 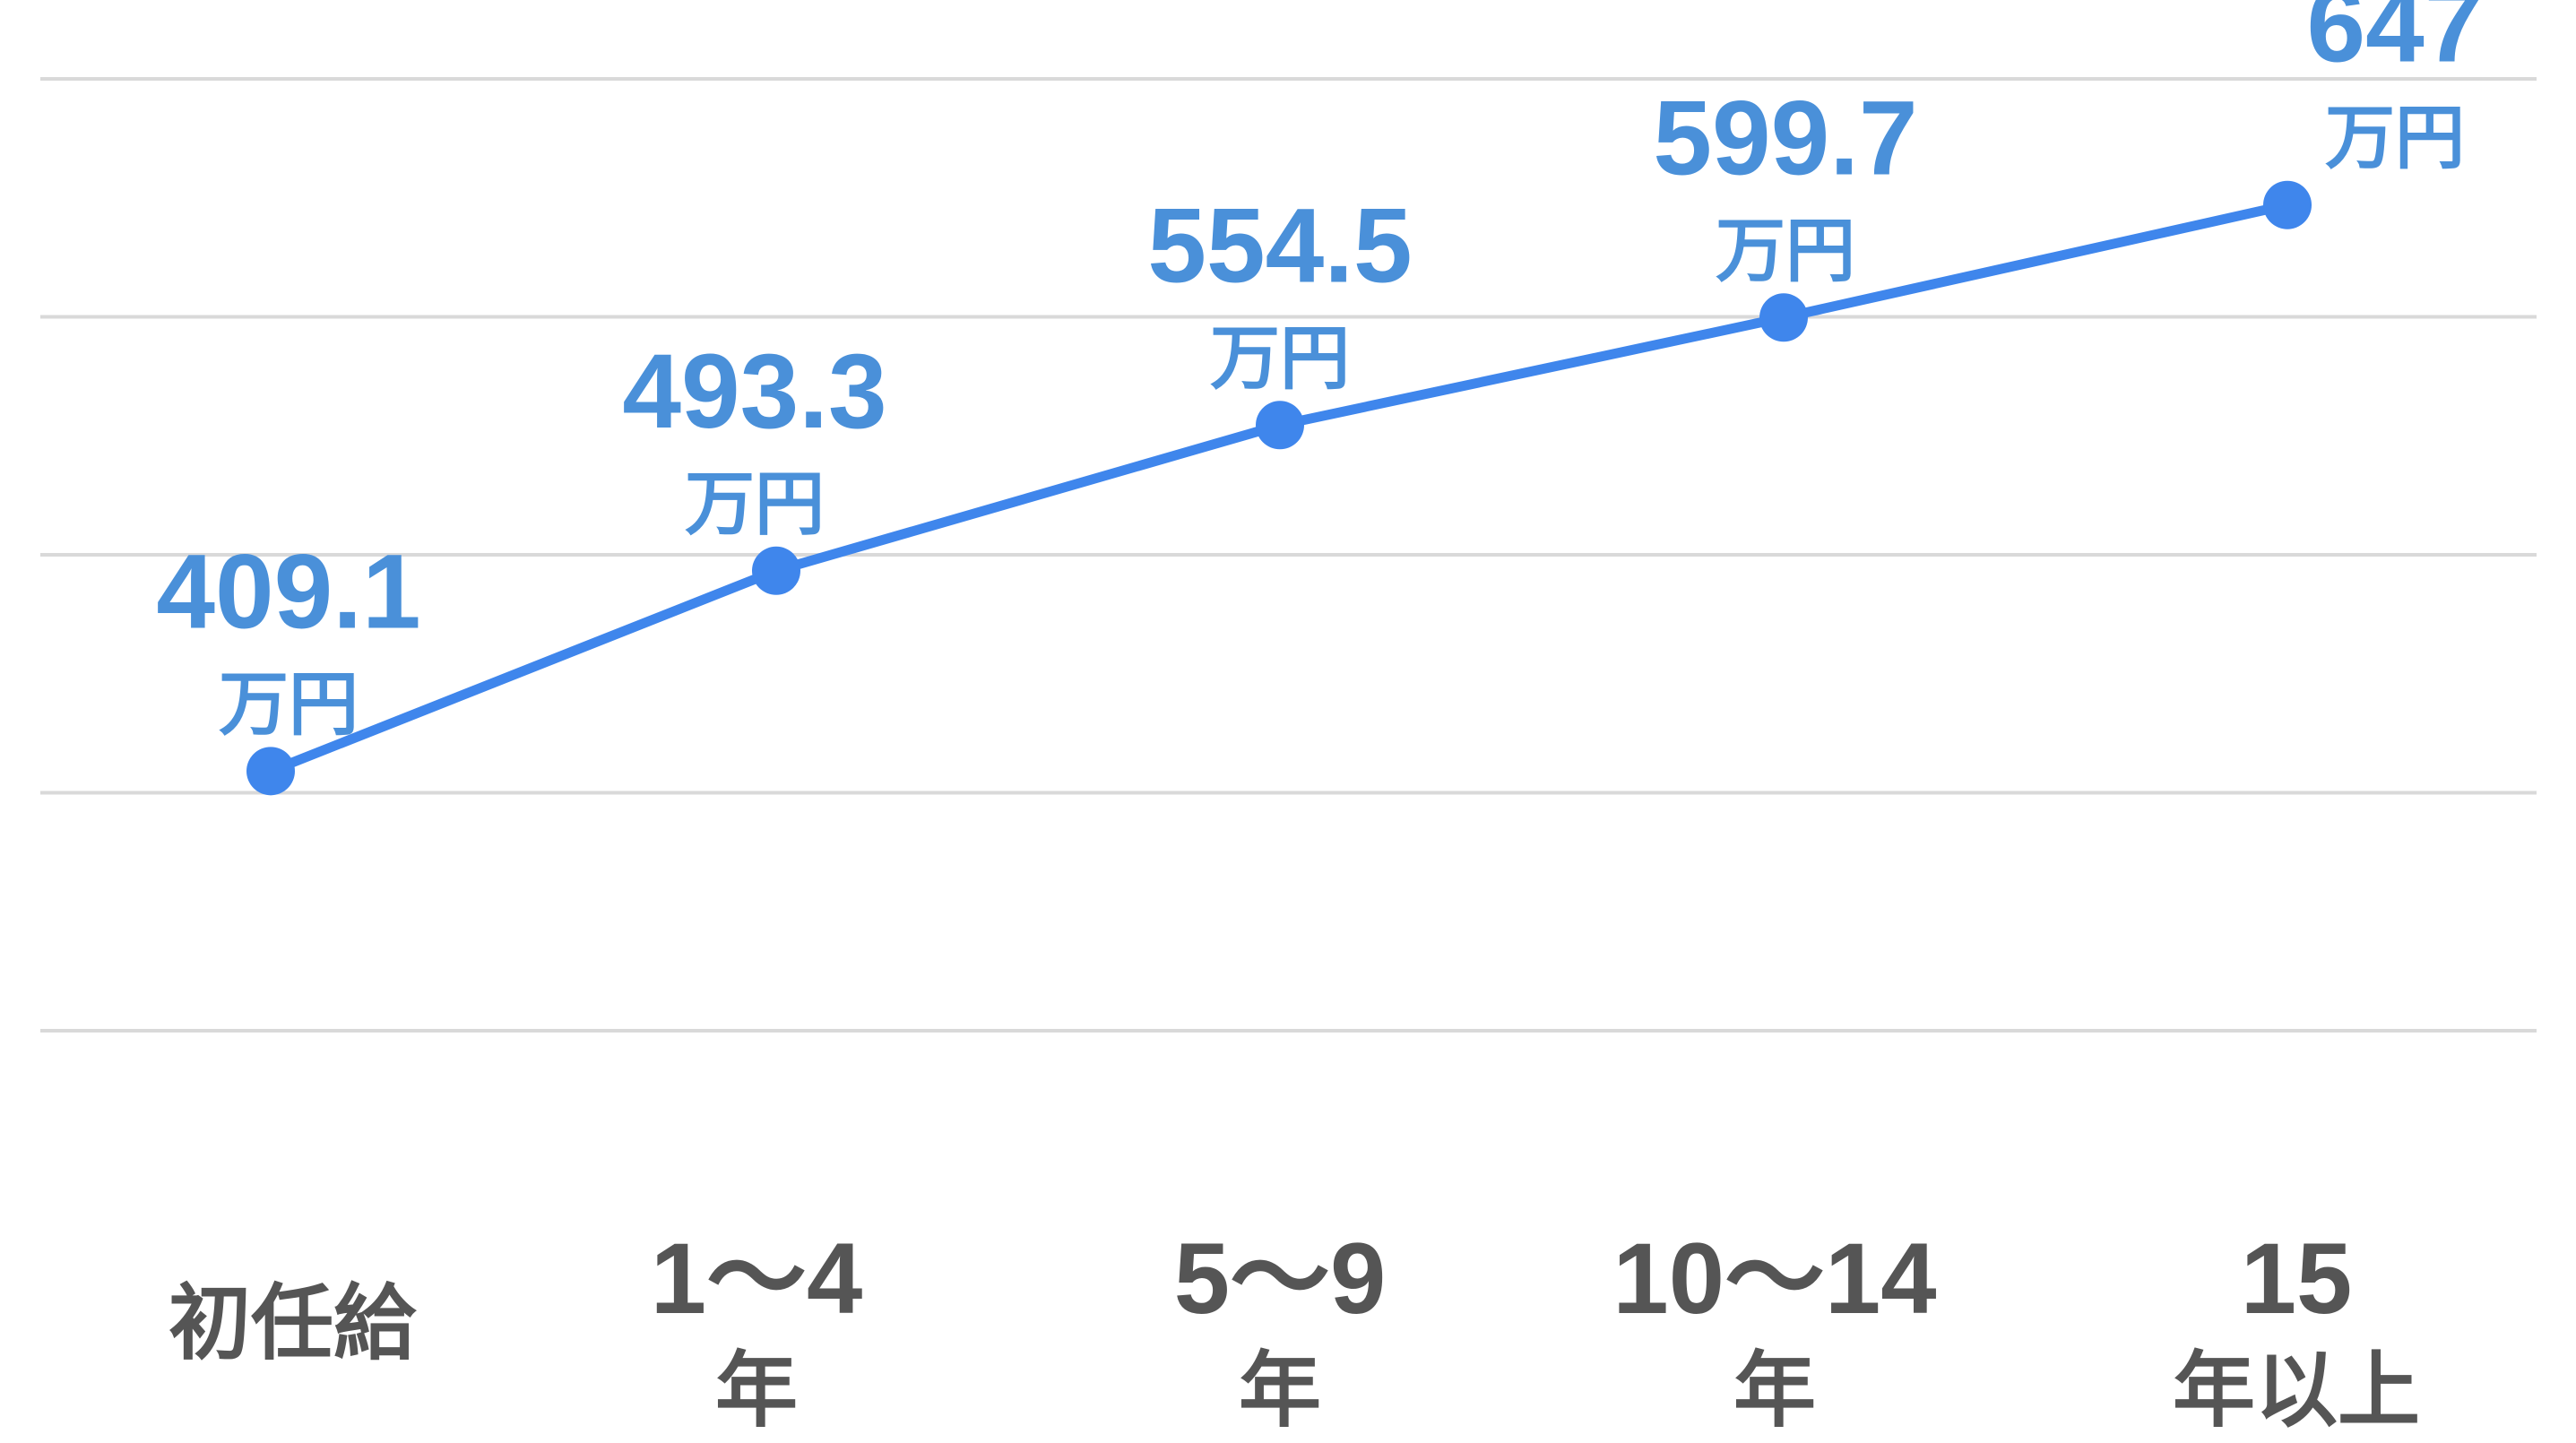 What do you see at coordinates (754, 392) in the screenshot?
I see `data-label-value: 493.3` at bounding box center [754, 392].